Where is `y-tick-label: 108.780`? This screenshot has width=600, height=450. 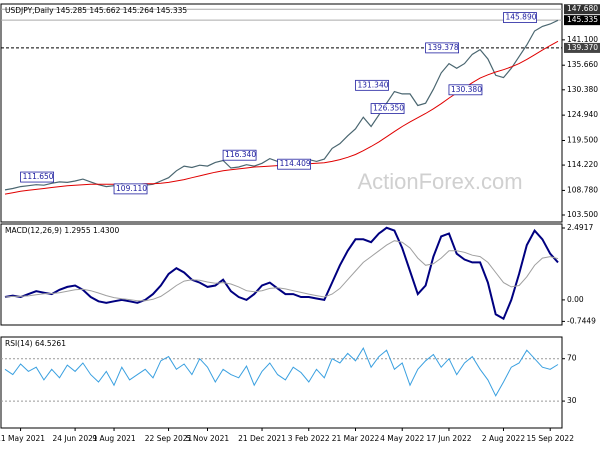
y-tick-label: 108.780 is located at coordinates (582, 189).